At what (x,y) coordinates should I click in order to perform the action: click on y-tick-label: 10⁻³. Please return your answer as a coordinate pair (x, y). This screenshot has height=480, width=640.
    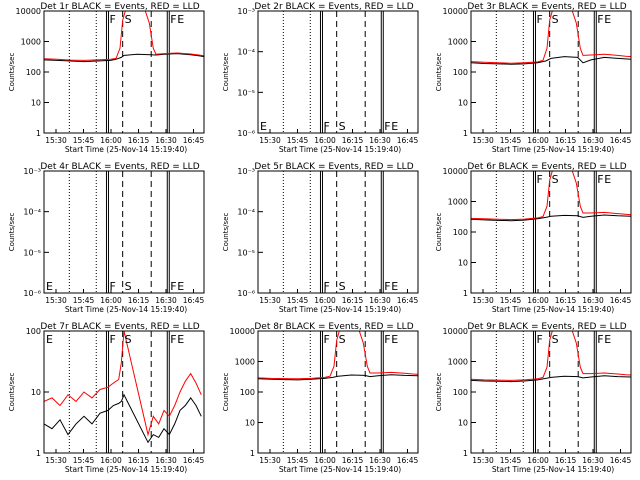
    Looking at the image, I should click on (246, 11).